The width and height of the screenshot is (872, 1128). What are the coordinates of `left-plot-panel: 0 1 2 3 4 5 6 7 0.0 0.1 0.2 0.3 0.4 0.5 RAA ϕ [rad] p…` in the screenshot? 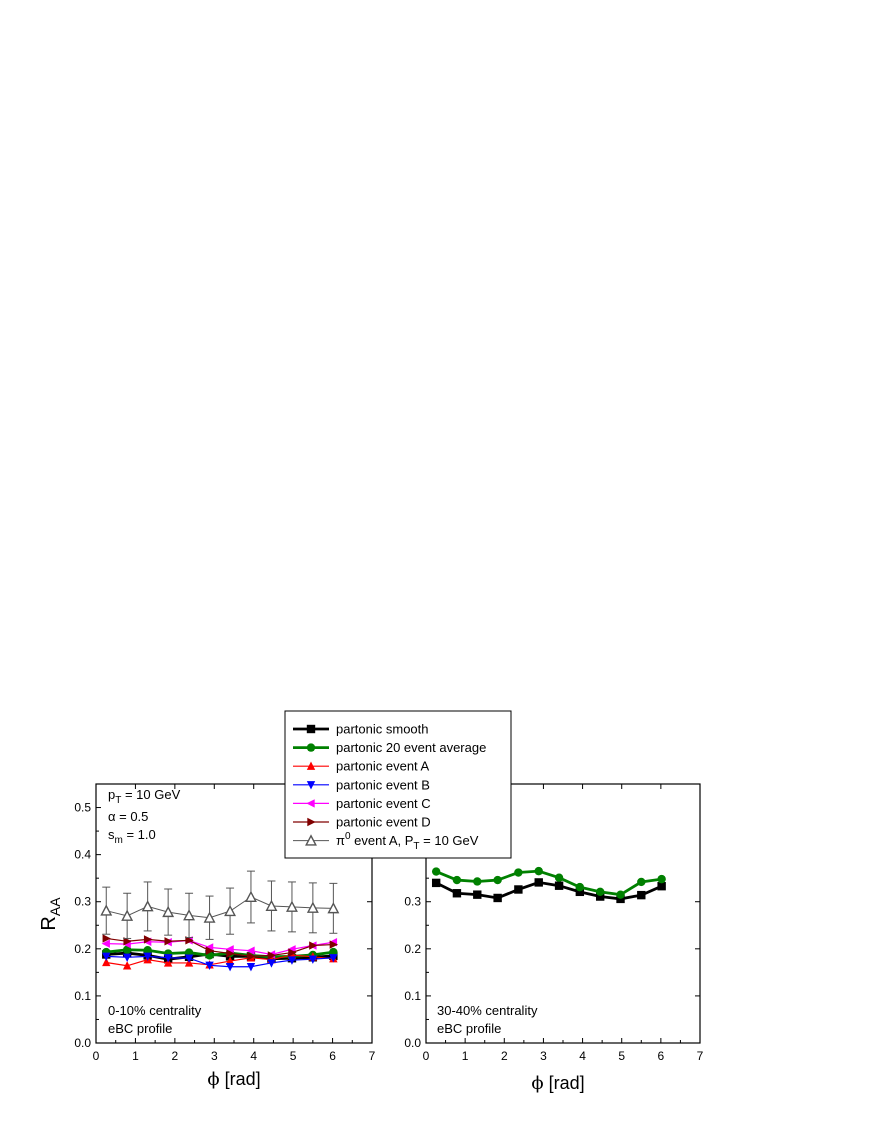 It's located at (207, 936).